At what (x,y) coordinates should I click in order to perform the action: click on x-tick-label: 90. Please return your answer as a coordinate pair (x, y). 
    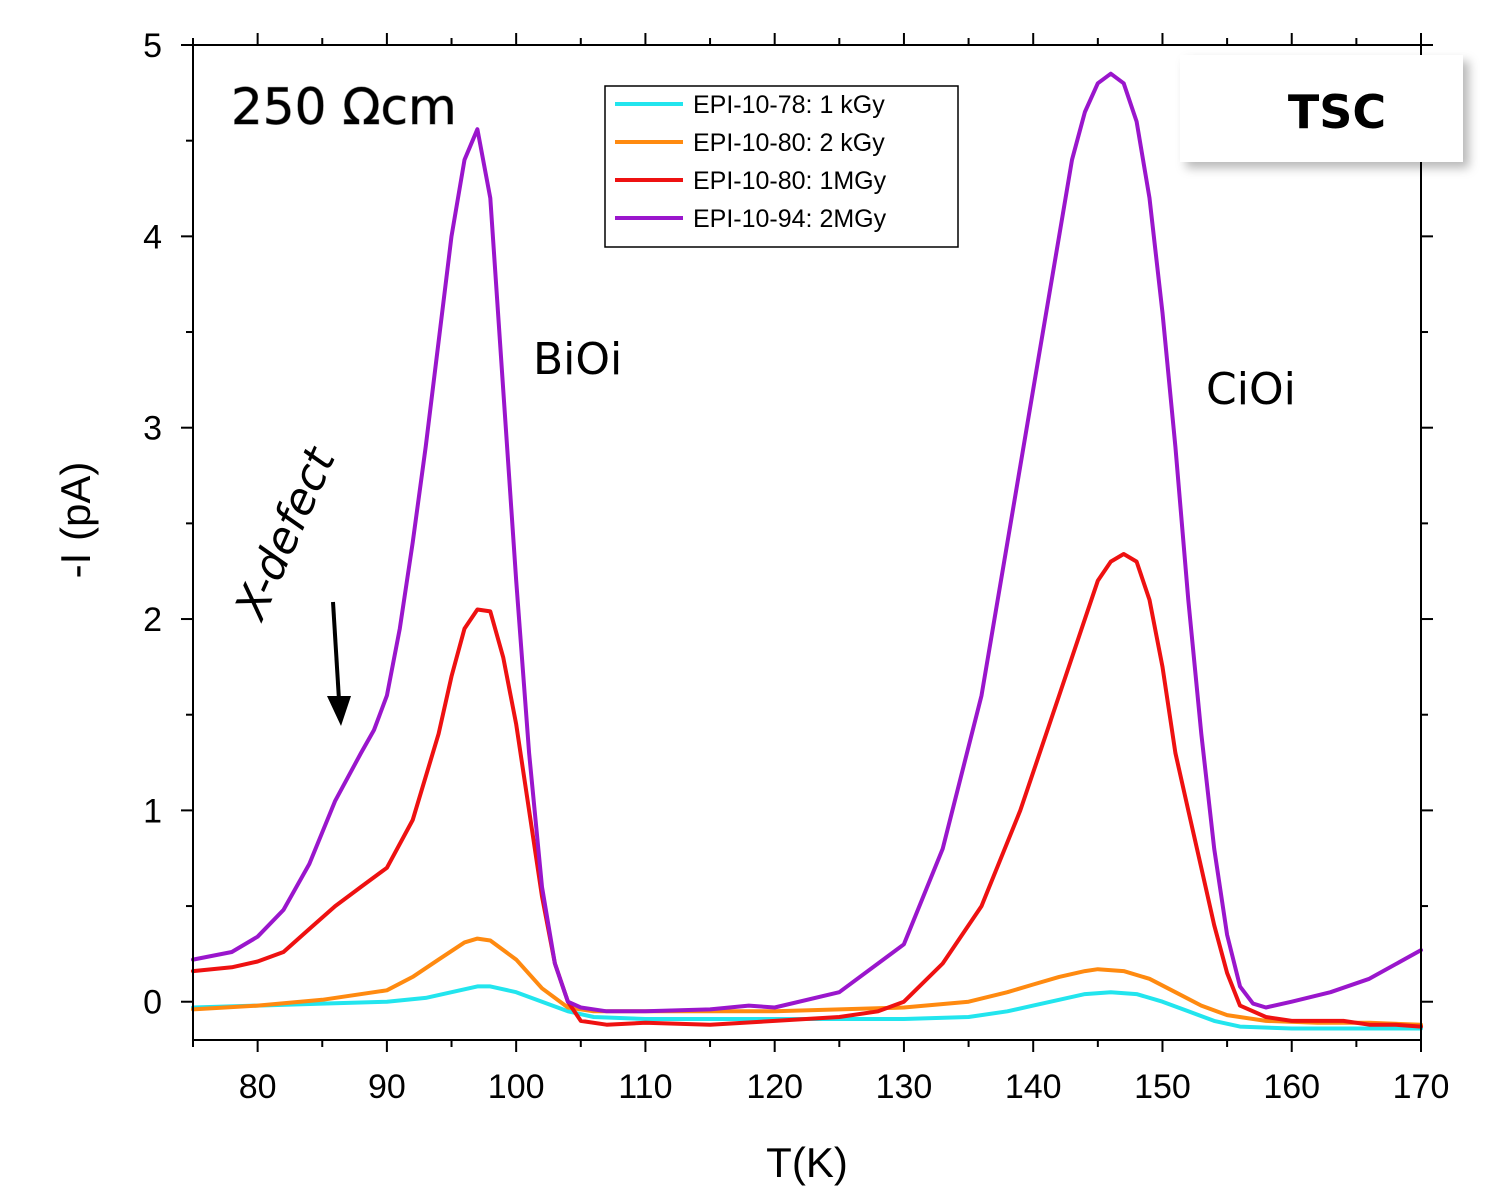
    Looking at the image, I should click on (387, 1087).